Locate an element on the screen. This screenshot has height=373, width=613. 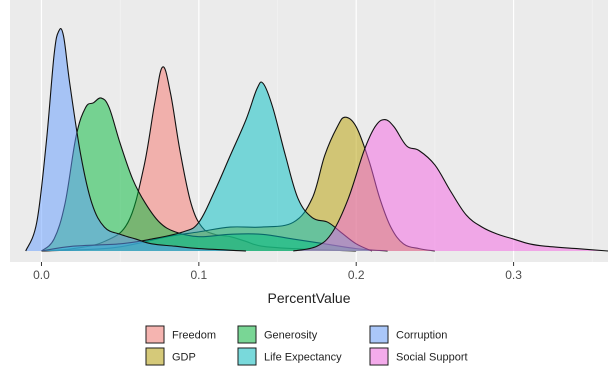
x-tick-label: 0.3 is located at coordinates (513, 275).